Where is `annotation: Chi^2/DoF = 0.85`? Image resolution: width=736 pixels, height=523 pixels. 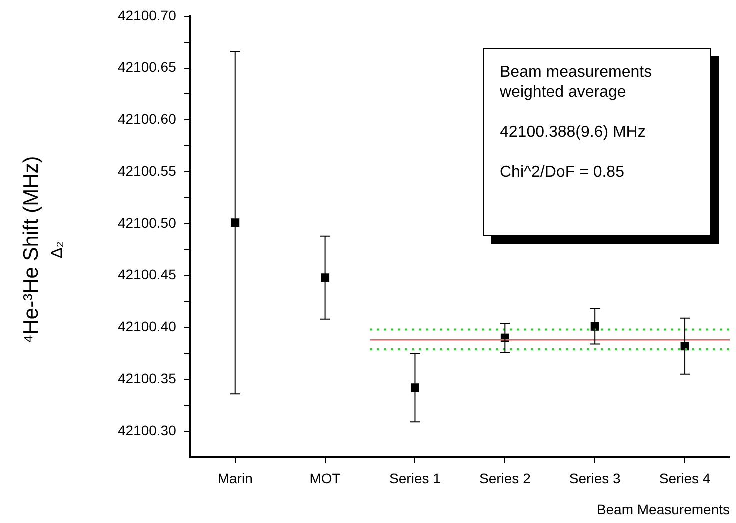
annotation: Chi^2/DoF = 0.85 is located at coordinates (563, 173).